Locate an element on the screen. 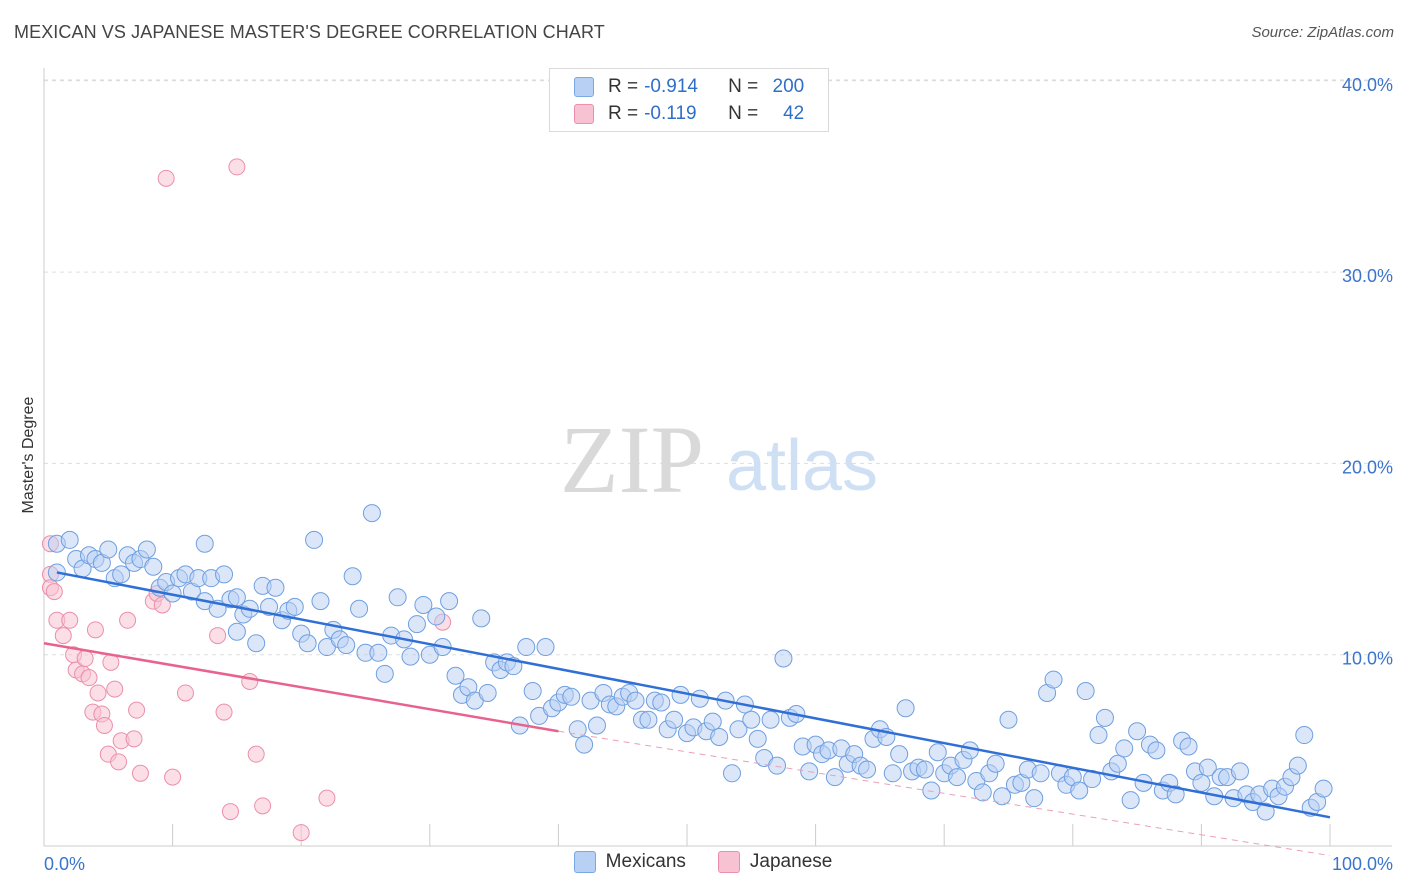 This screenshot has width=1406, height=892. trend-line-japanese is located at coordinates (301, 687).